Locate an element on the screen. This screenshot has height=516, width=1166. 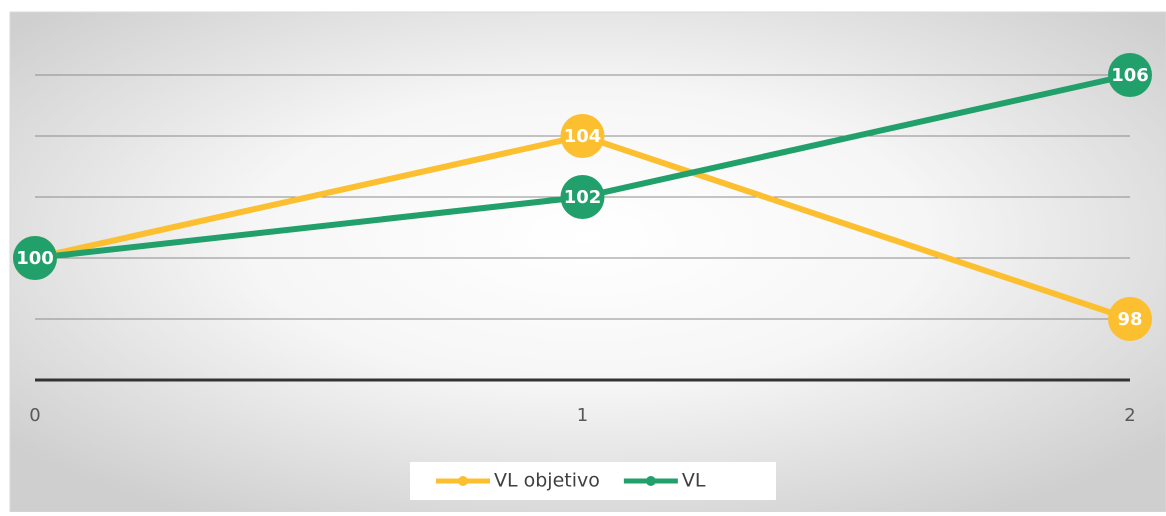
data-label: 98 is located at coordinates (1129, 319).